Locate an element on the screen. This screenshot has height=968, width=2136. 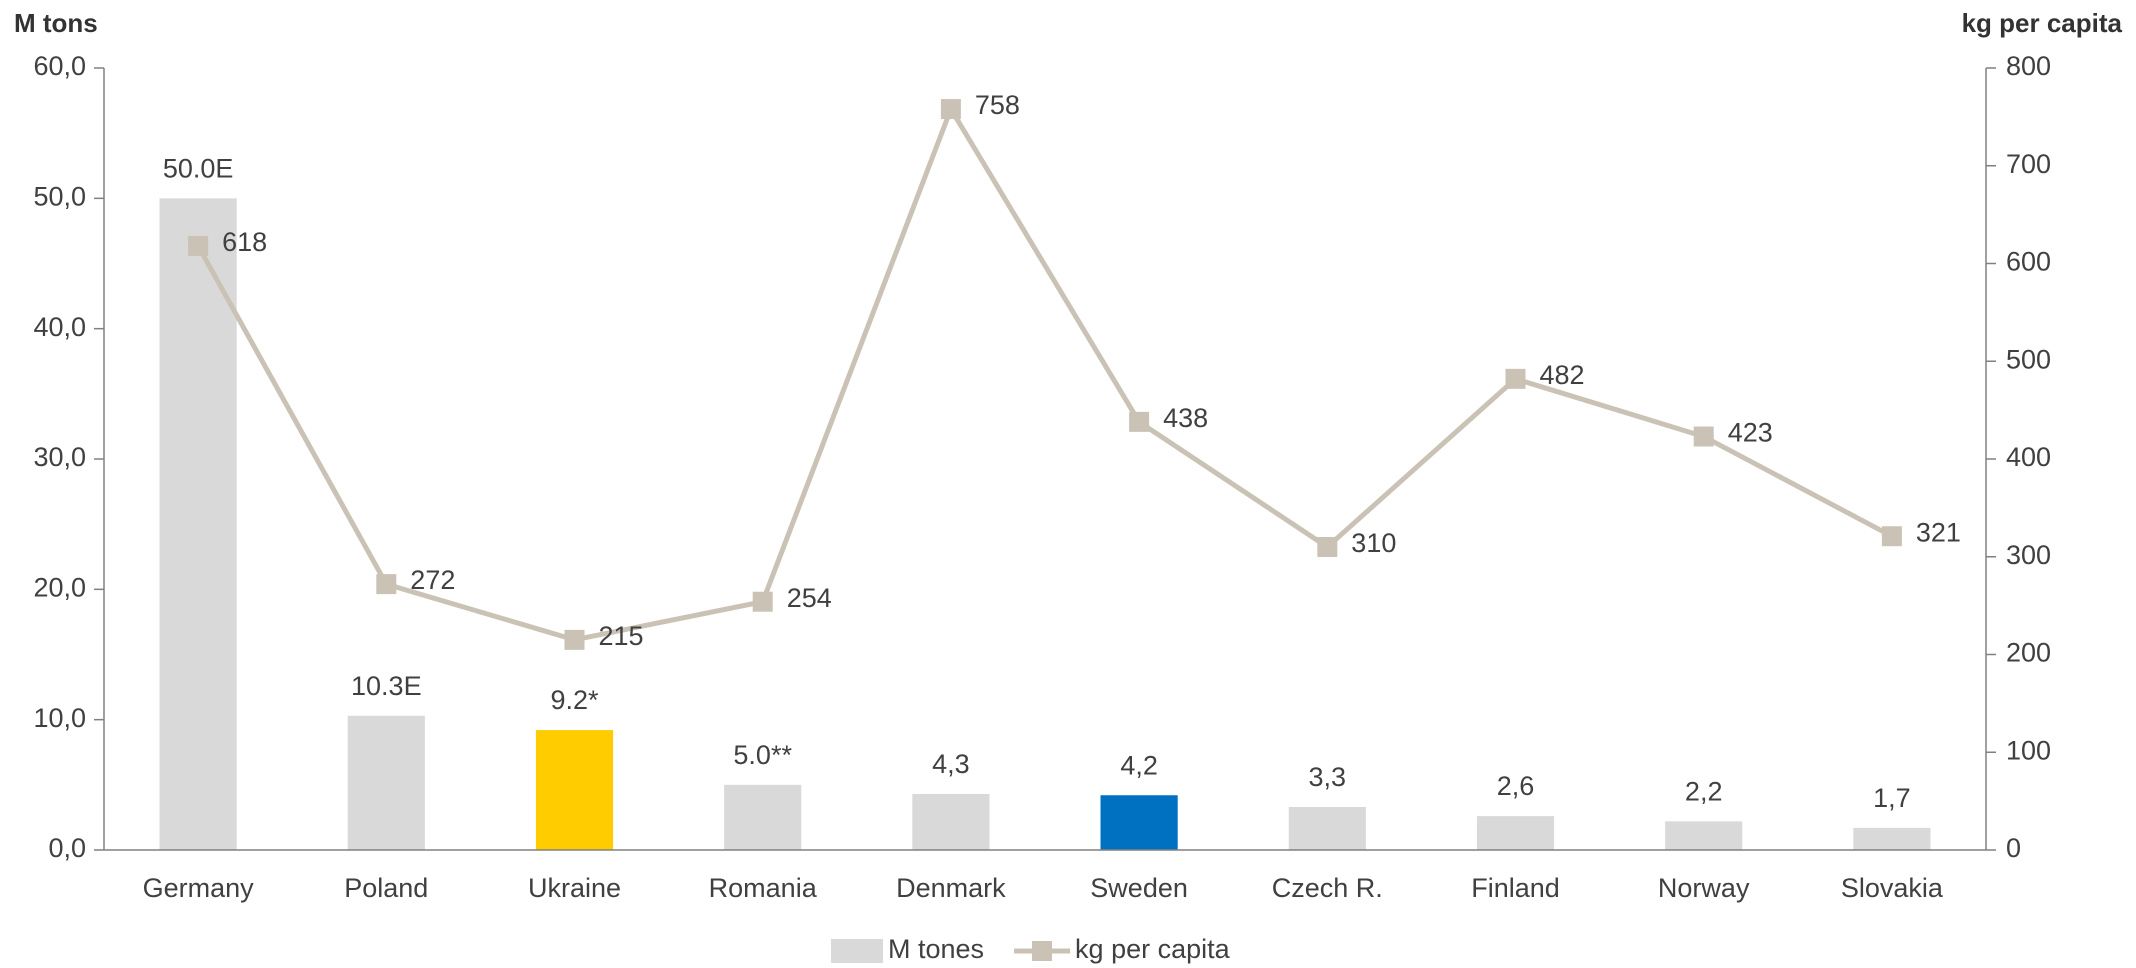
bar-value-label: 1,7 is located at coordinates (1892, 798).